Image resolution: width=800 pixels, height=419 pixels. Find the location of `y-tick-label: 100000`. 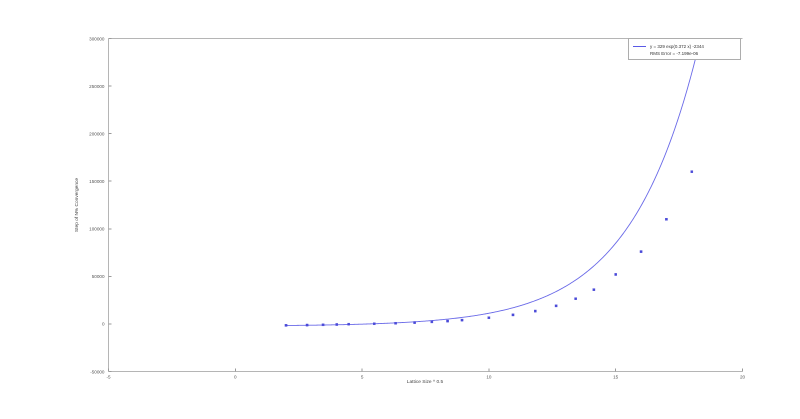

y-tick-label: 100000 is located at coordinates (97, 229).